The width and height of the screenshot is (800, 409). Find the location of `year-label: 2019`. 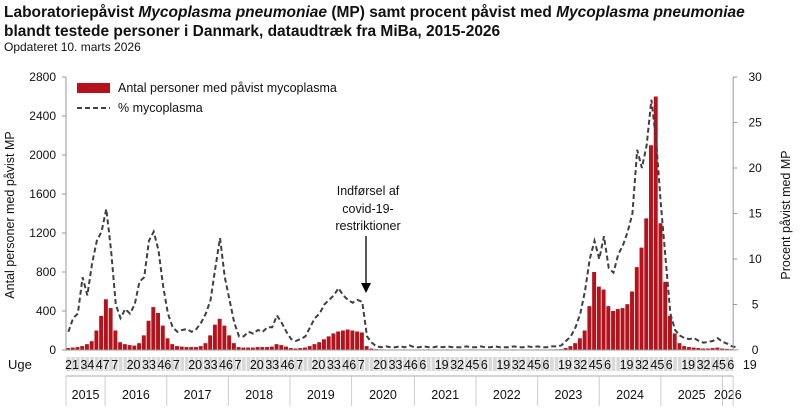

year-label: 2019 is located at coordinates (321, 395).